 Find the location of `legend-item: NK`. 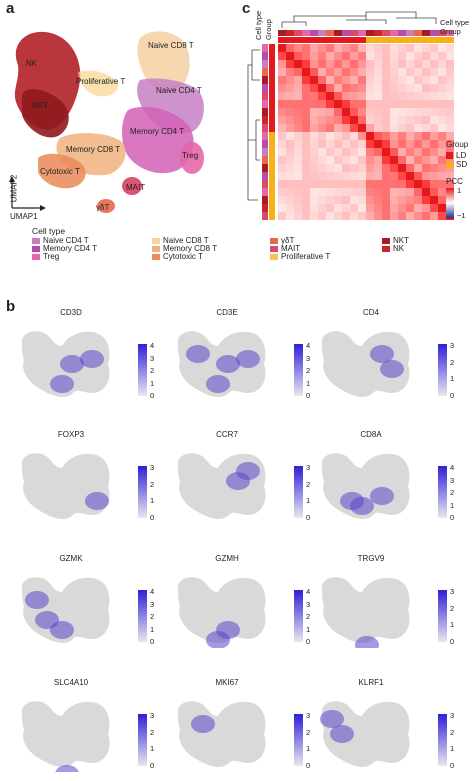

legend-item: NK is located at coordinates (393, 248).